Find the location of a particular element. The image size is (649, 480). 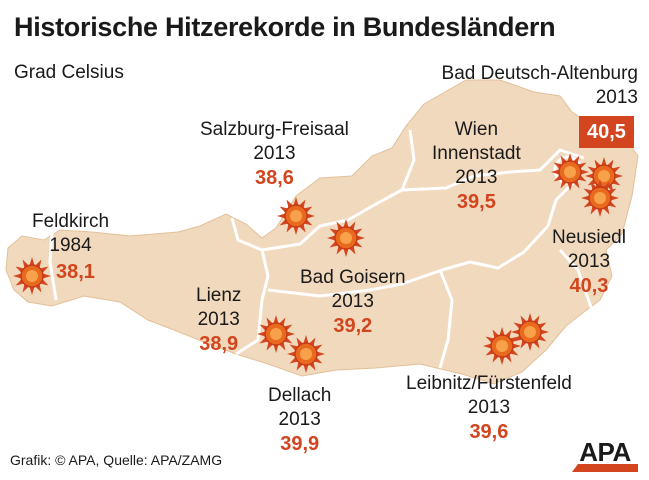

place-name: Bad Deutsch-Altenburg is located at coordinates (539, 73).